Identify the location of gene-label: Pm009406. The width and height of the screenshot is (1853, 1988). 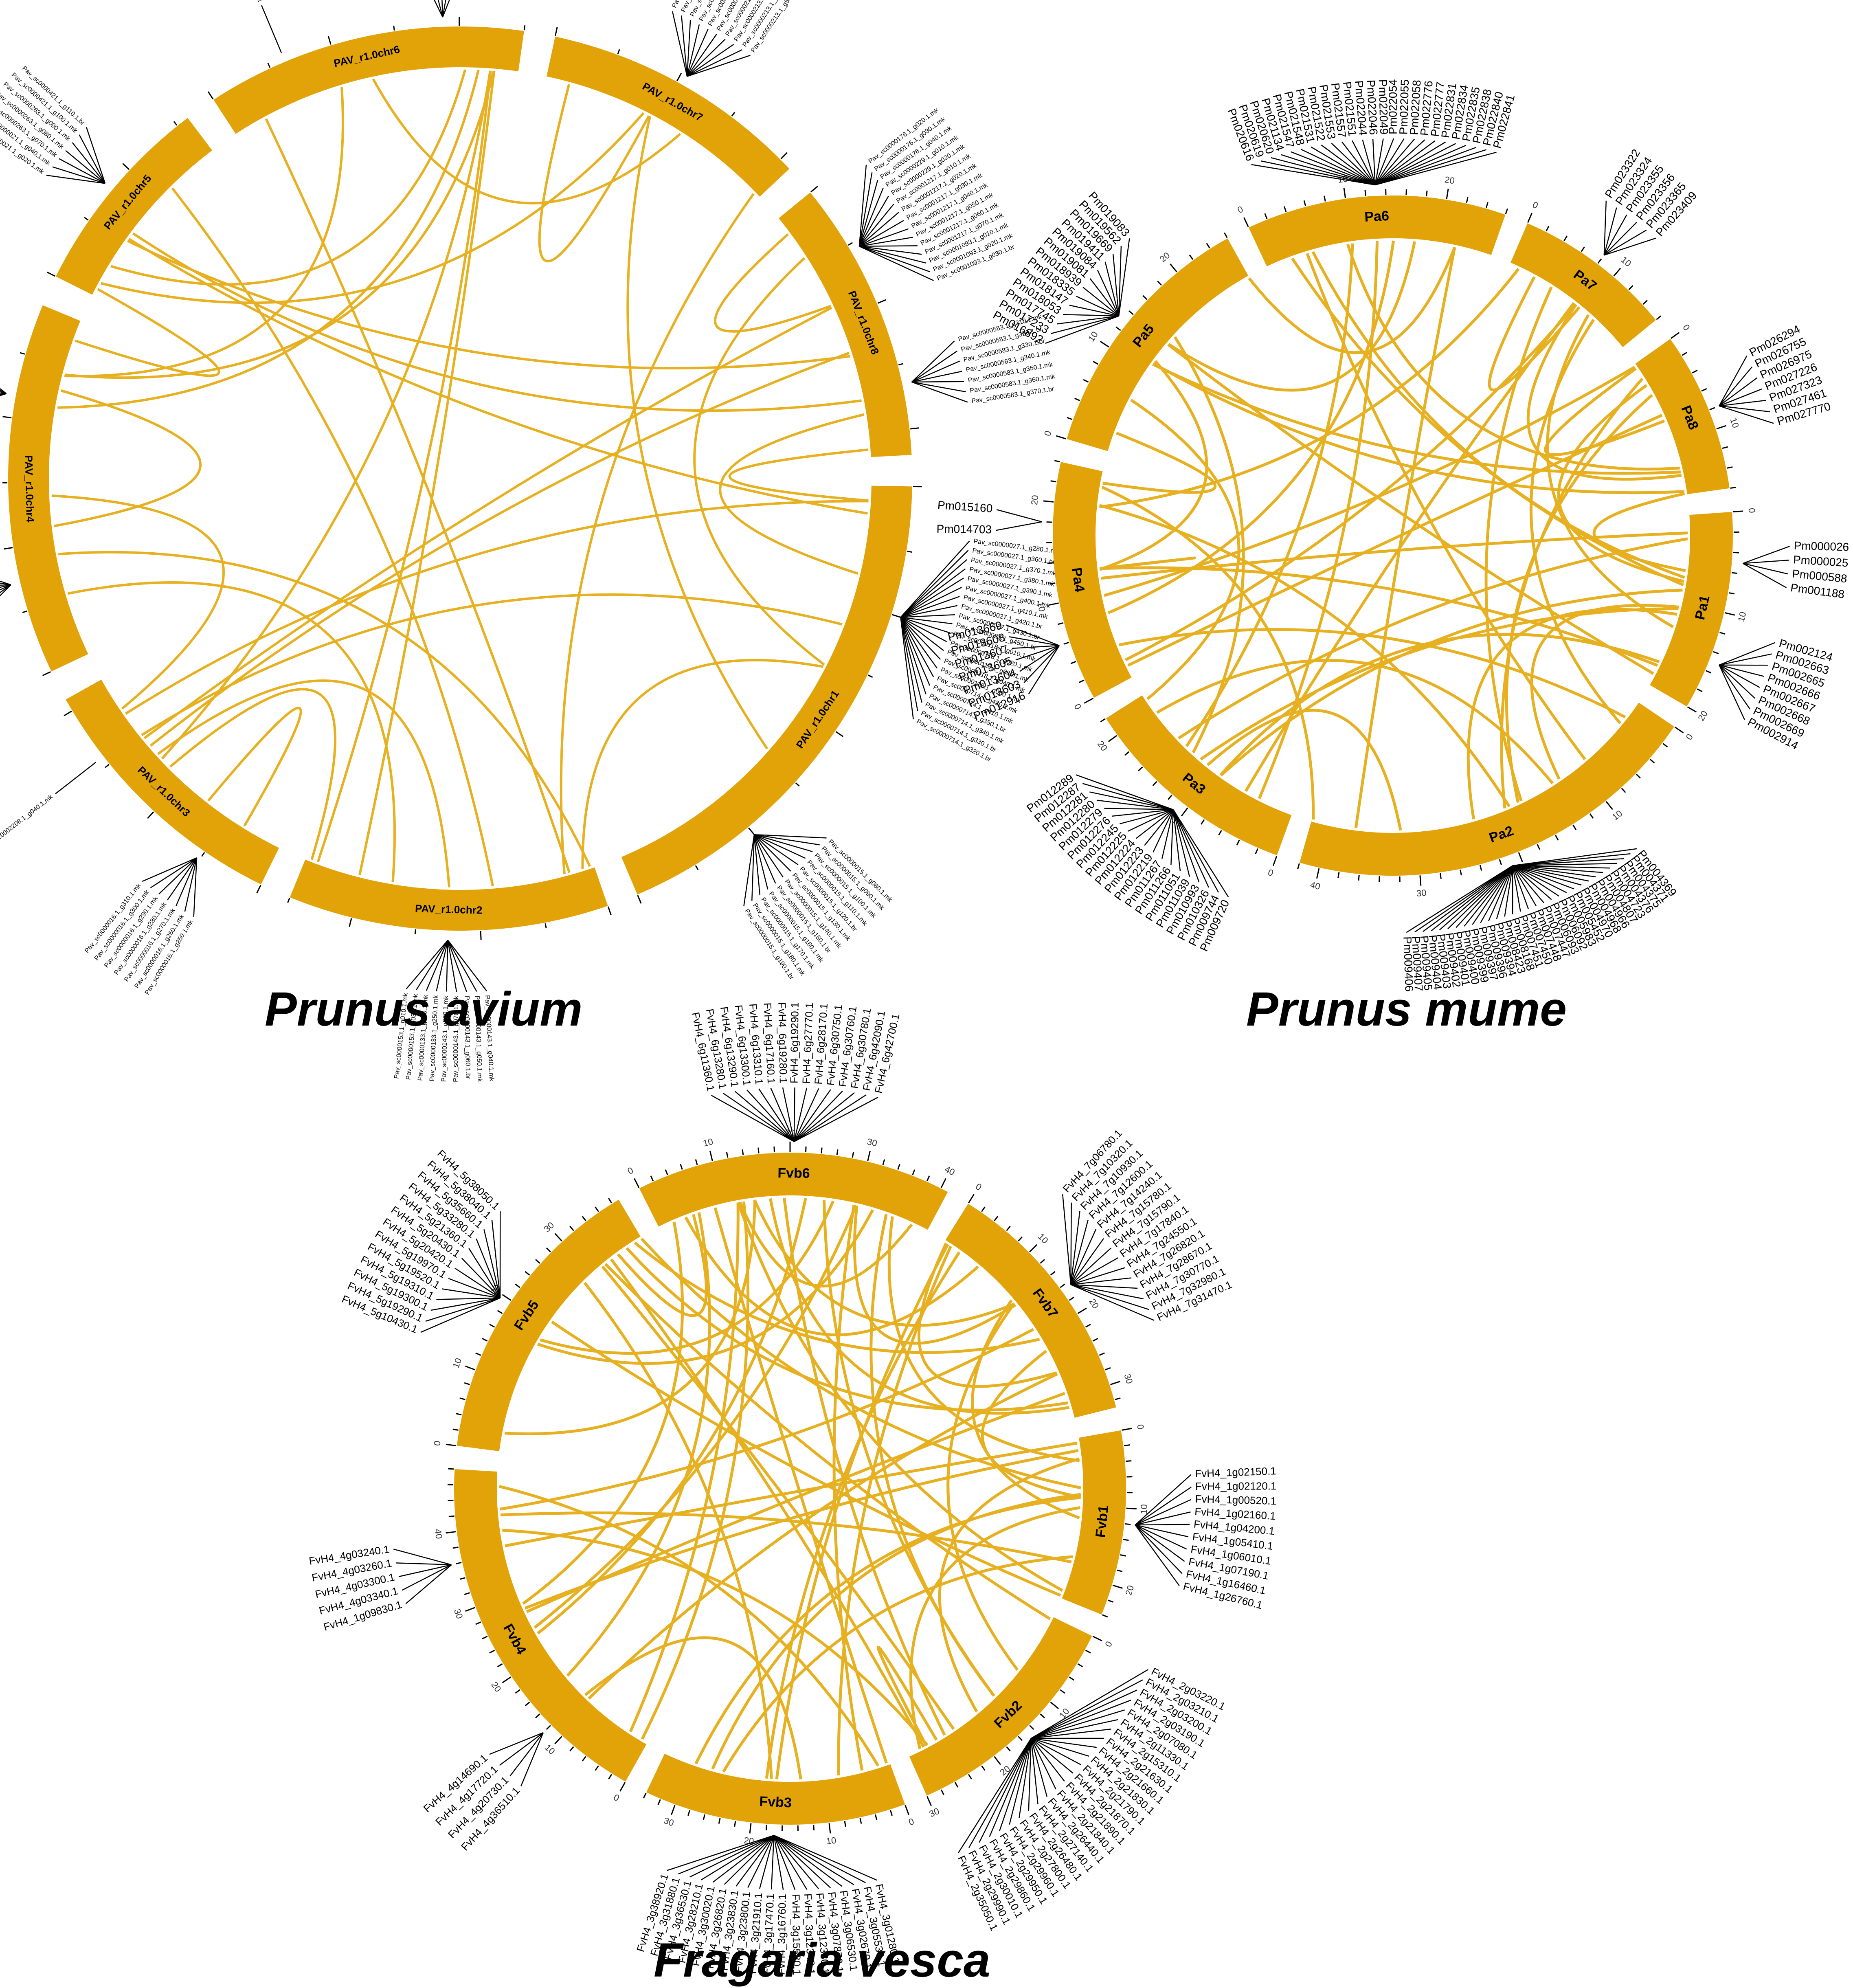
(1408, 964).